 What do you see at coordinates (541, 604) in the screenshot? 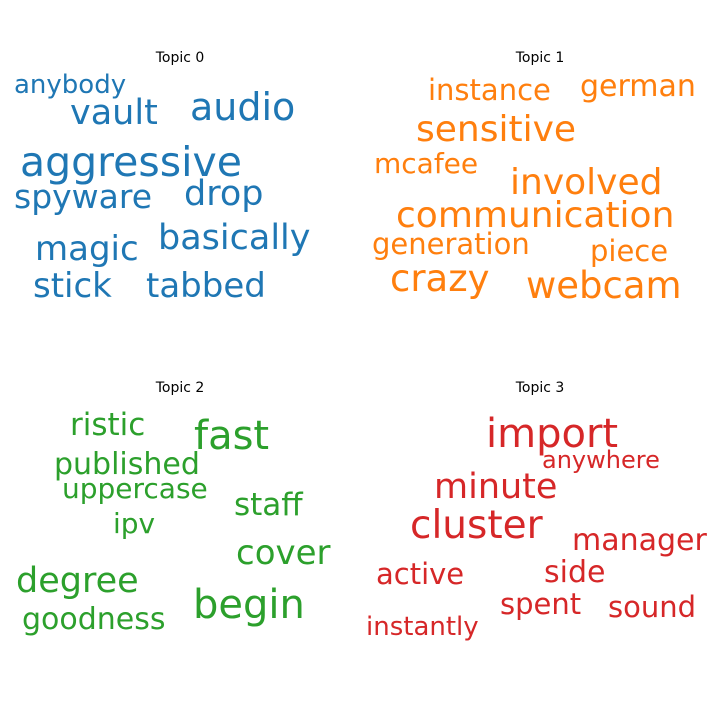
I see `word-spent: spent` at bounding box center [541, 604].